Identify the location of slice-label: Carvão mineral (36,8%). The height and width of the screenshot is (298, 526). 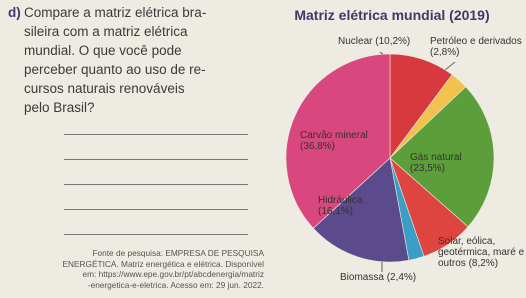
(336, 141).